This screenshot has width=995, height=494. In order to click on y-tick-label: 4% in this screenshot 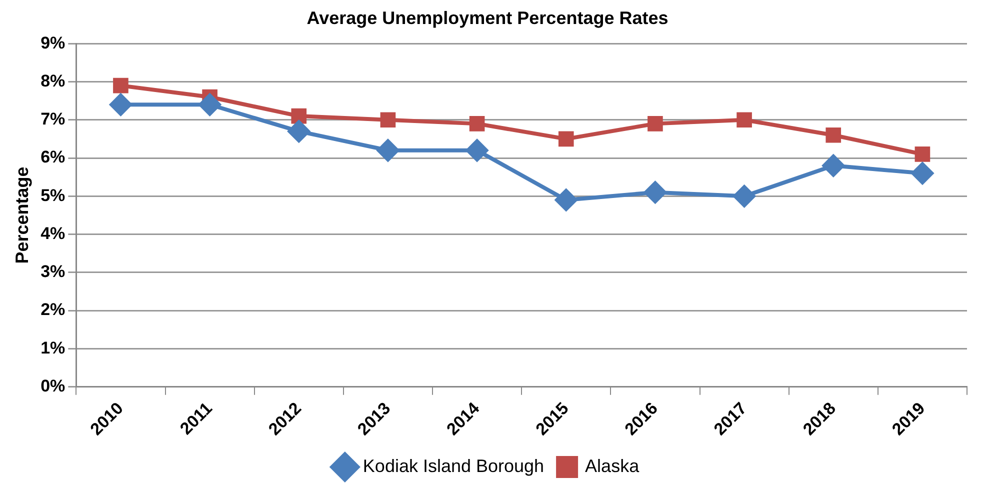, I will do `click(53, 233)`.